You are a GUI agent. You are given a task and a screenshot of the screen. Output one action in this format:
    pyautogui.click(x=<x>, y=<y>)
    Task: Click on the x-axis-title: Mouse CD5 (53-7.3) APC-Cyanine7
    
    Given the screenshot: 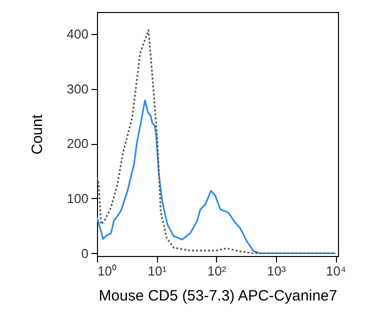 What is the action you would take?
    pyautogui.click(x=218, y=296)
    